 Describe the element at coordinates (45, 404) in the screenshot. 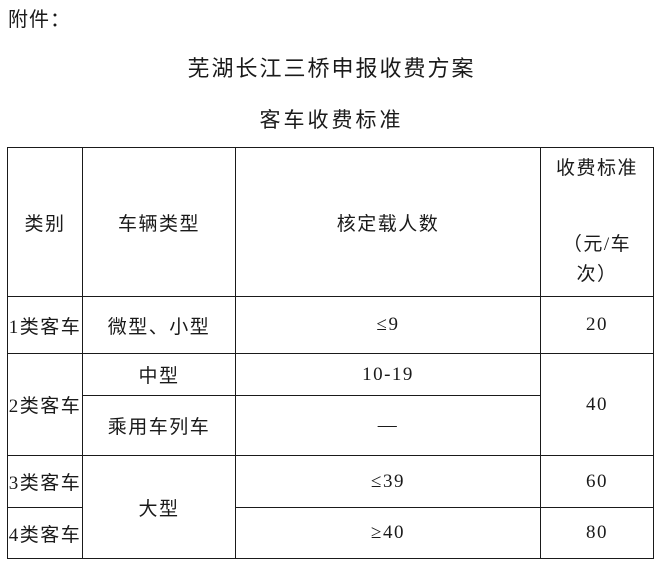

I see `cell-category: 2类客车` at that location.